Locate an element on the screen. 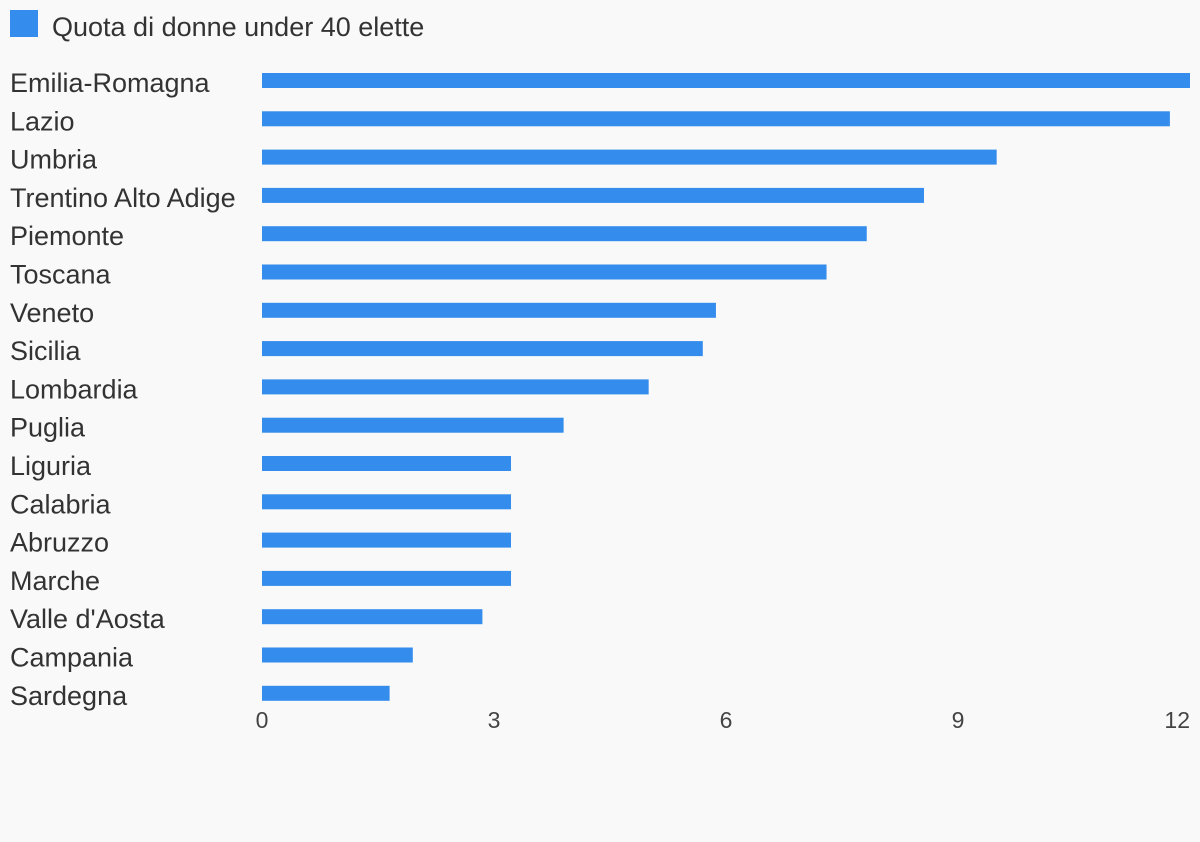 Image resolution: width=1200 pixels, height=842 pixels. category-label: Liguria is located at coordinates (51, 466).